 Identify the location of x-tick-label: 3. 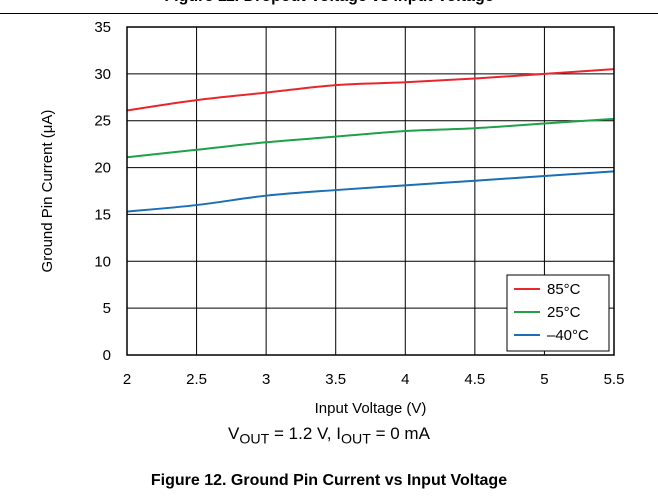
(266, 379).